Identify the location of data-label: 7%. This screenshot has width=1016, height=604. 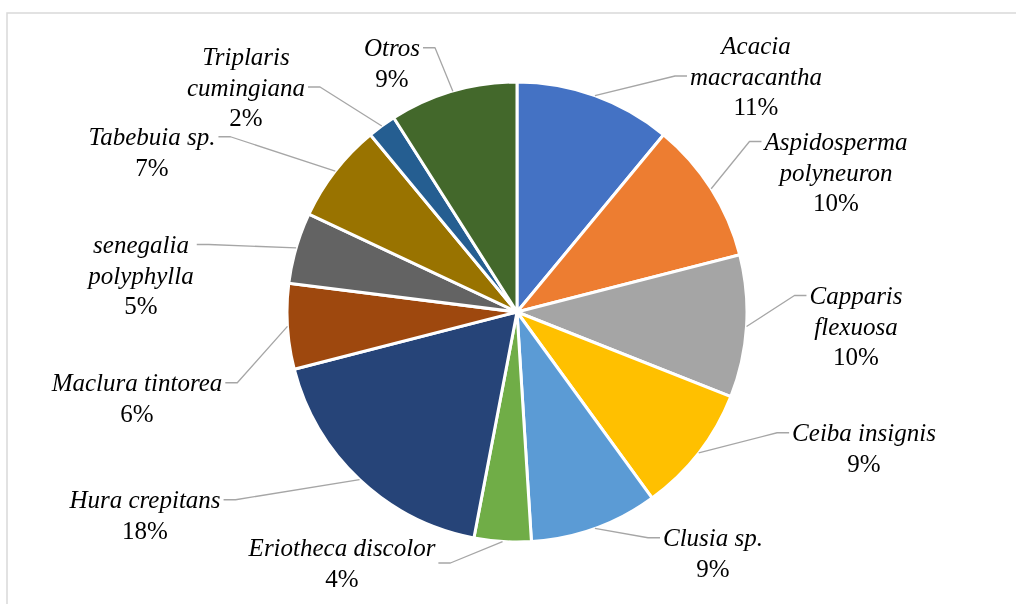
(152, 167).